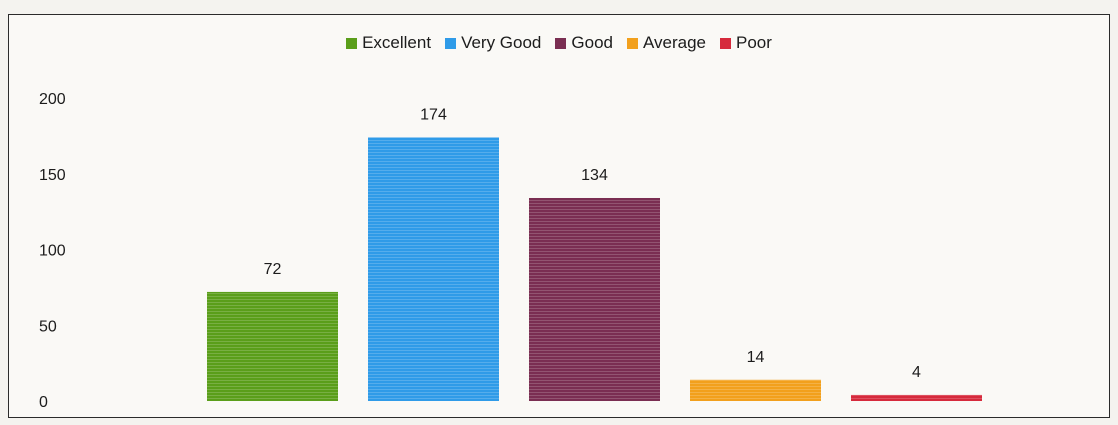 Image resolution: width=1118 pixels, height=425 pixels. What do you see at coordinates (52, 99) in the screenshot?
I see `y-tick-label: 200` at bounding box center [52, 99].